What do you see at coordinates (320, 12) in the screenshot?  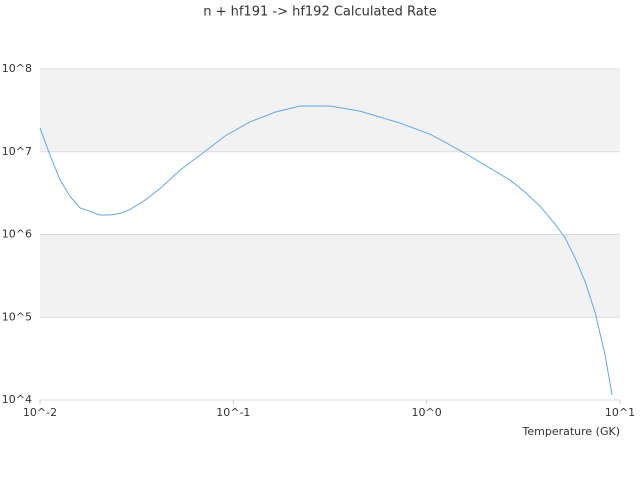 I see `chart-title: n + hf191 -> hf192 Calculated Rate` at bounding box center [320, 12].